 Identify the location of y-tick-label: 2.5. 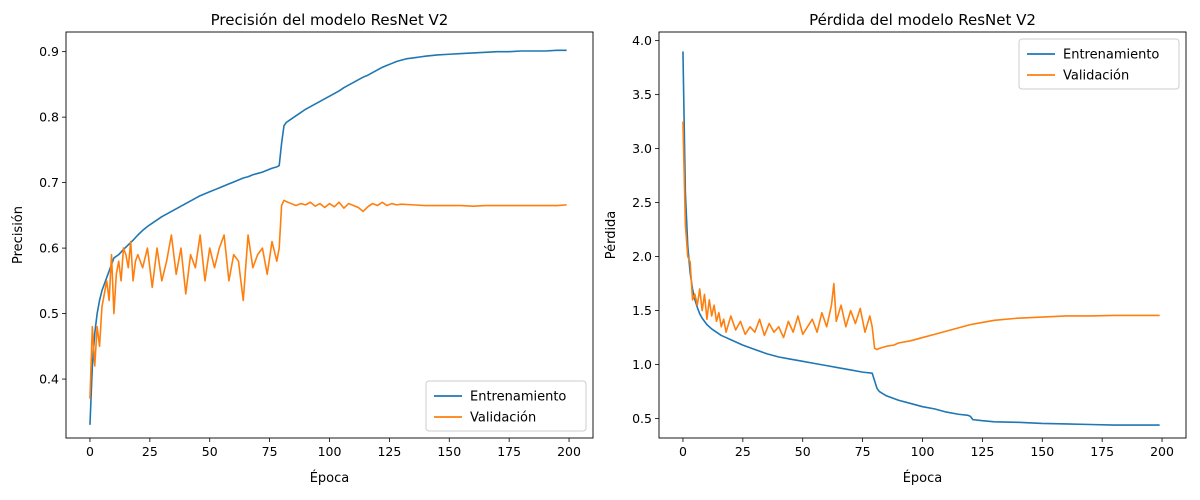
(642, 202).